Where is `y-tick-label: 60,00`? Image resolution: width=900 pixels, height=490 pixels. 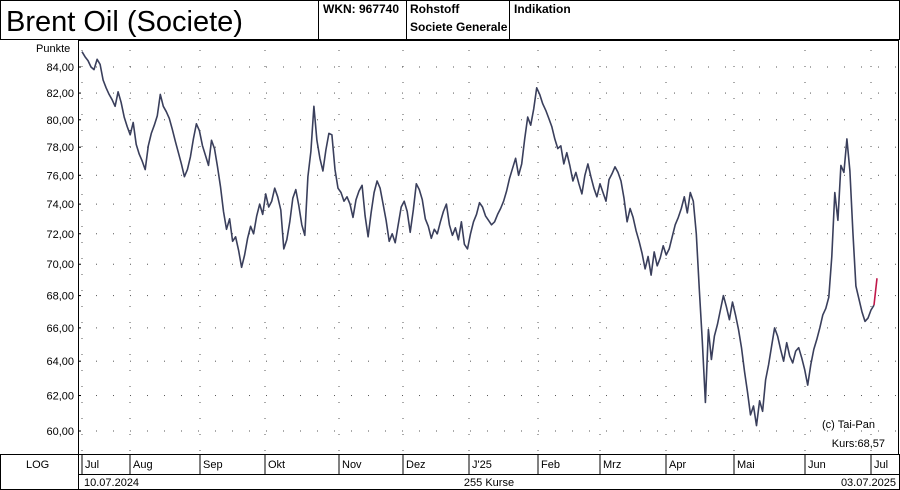 y-tick-label: 60,00 is located at coordinates (60, 432).